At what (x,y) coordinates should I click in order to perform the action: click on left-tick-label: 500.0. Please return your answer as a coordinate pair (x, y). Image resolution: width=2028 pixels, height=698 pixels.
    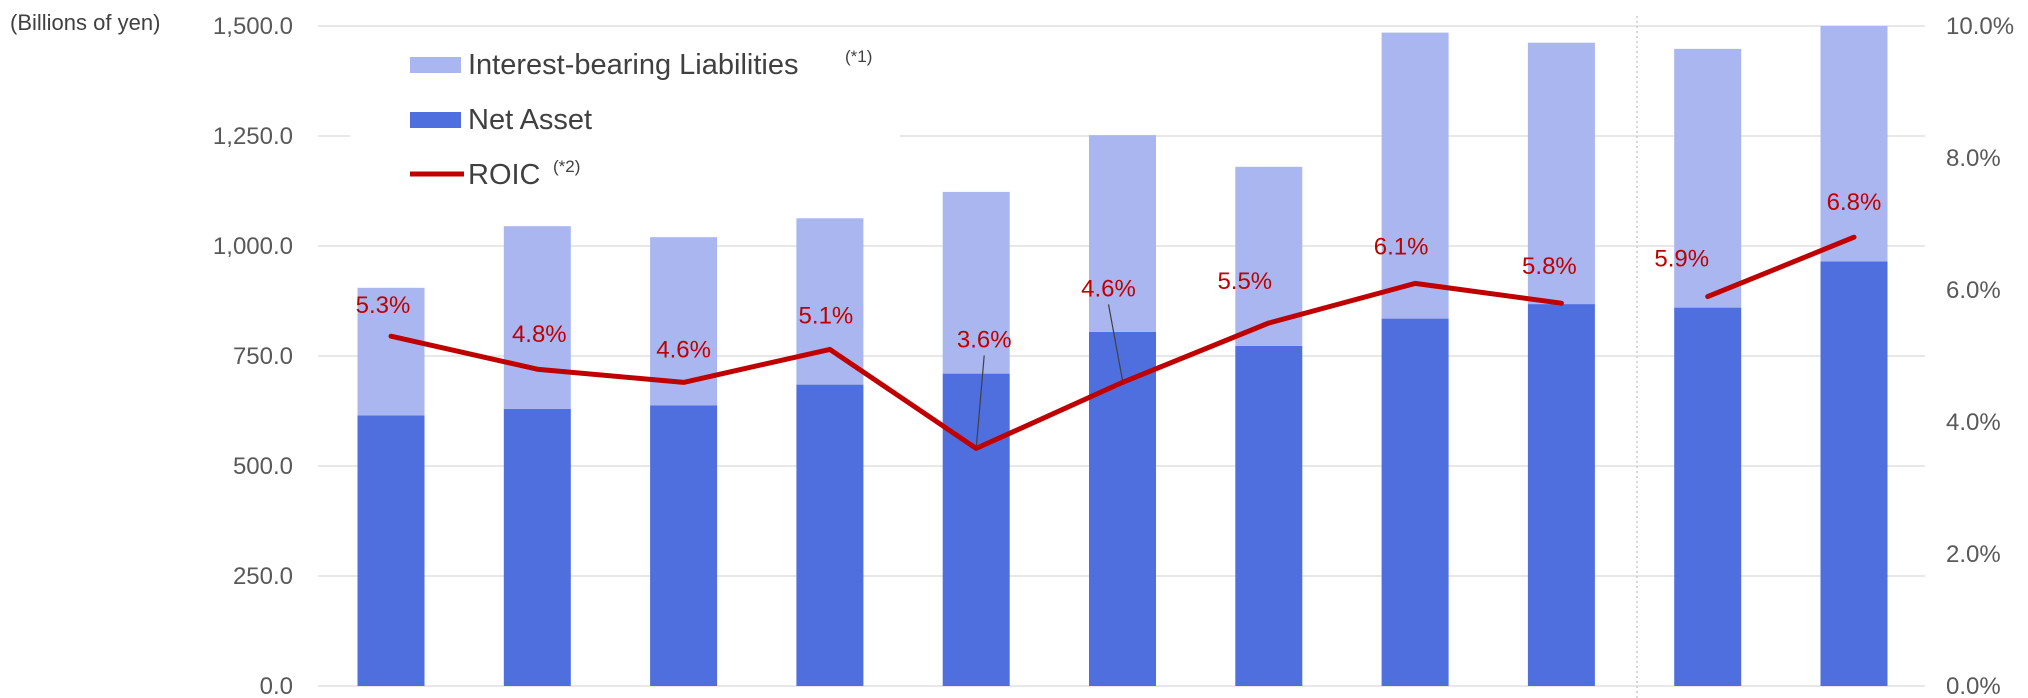
    Looking at the image, I should click on (263, 466).